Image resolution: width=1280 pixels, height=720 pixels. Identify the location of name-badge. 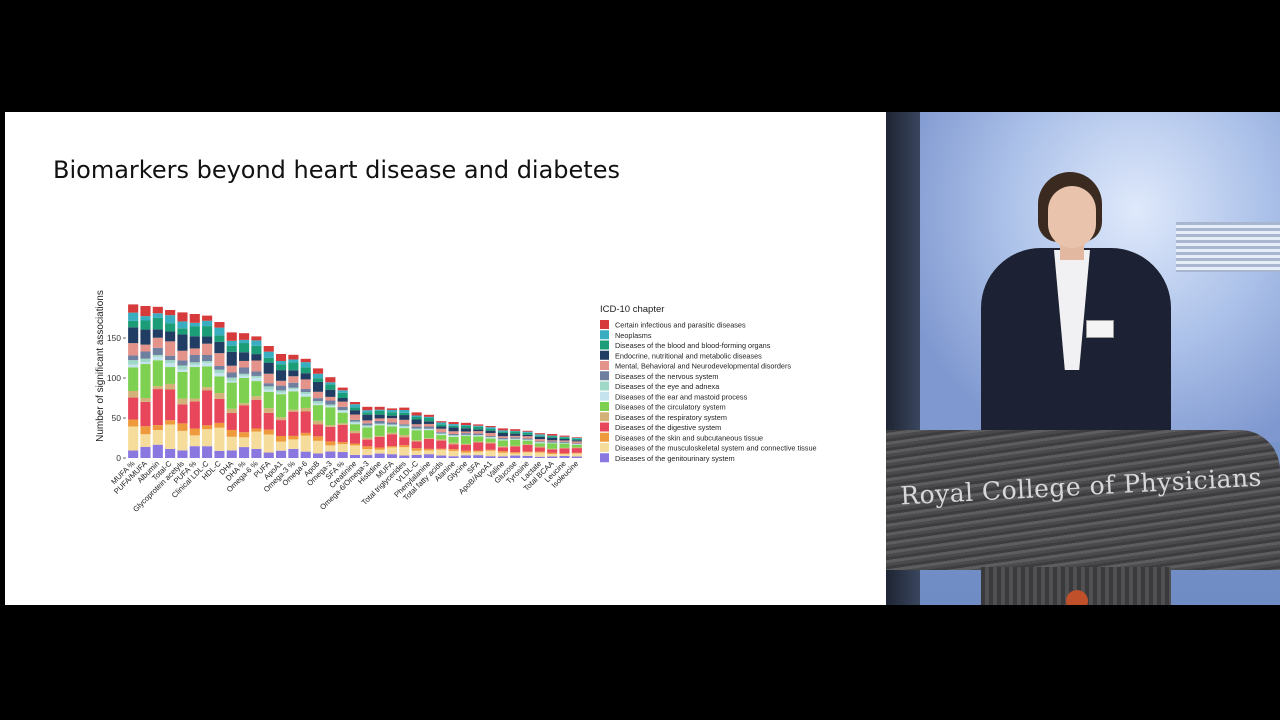
(1100, 329).